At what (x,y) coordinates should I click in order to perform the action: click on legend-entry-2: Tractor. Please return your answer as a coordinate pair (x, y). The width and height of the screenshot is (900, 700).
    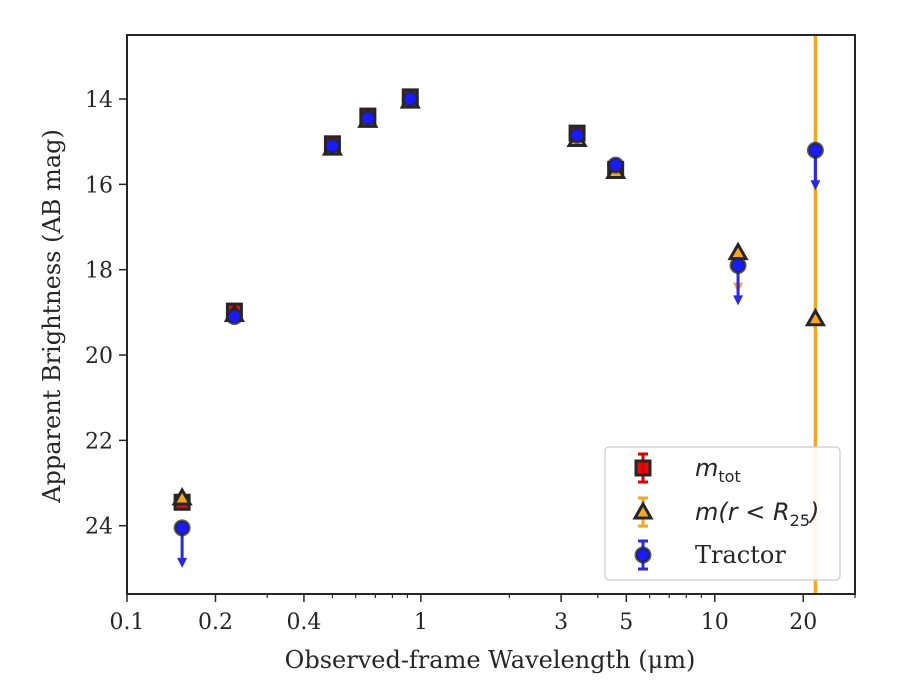
    Looking at the image, I should click on (710, 555).